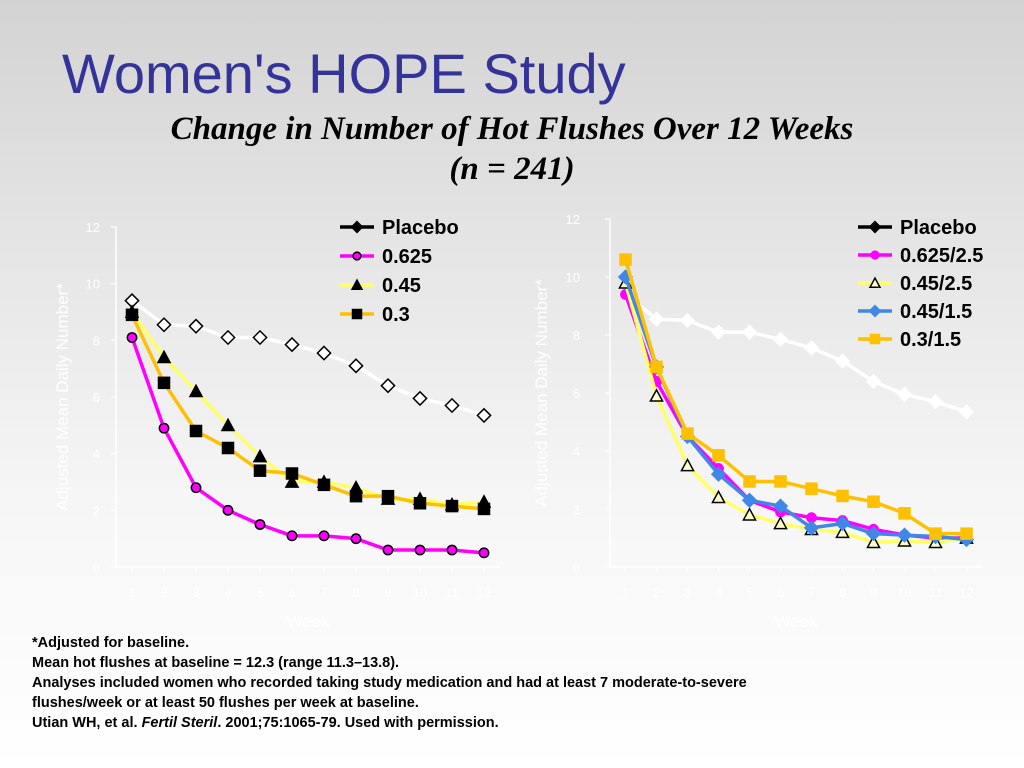 The height and width of the screenshot is (768, 1024). Describe the element at coordinates (396, 315) in the screenshot. I see `legend-label: 0.3` at that location.